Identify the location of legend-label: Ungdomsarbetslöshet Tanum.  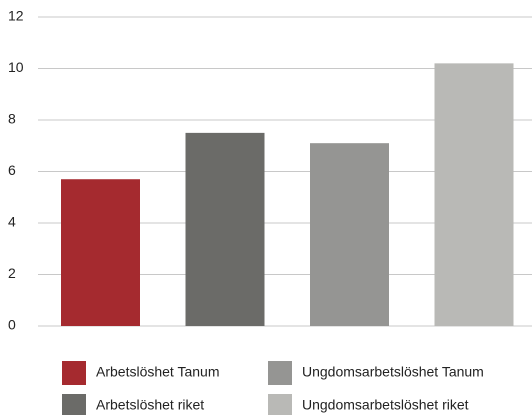
(393, 372).